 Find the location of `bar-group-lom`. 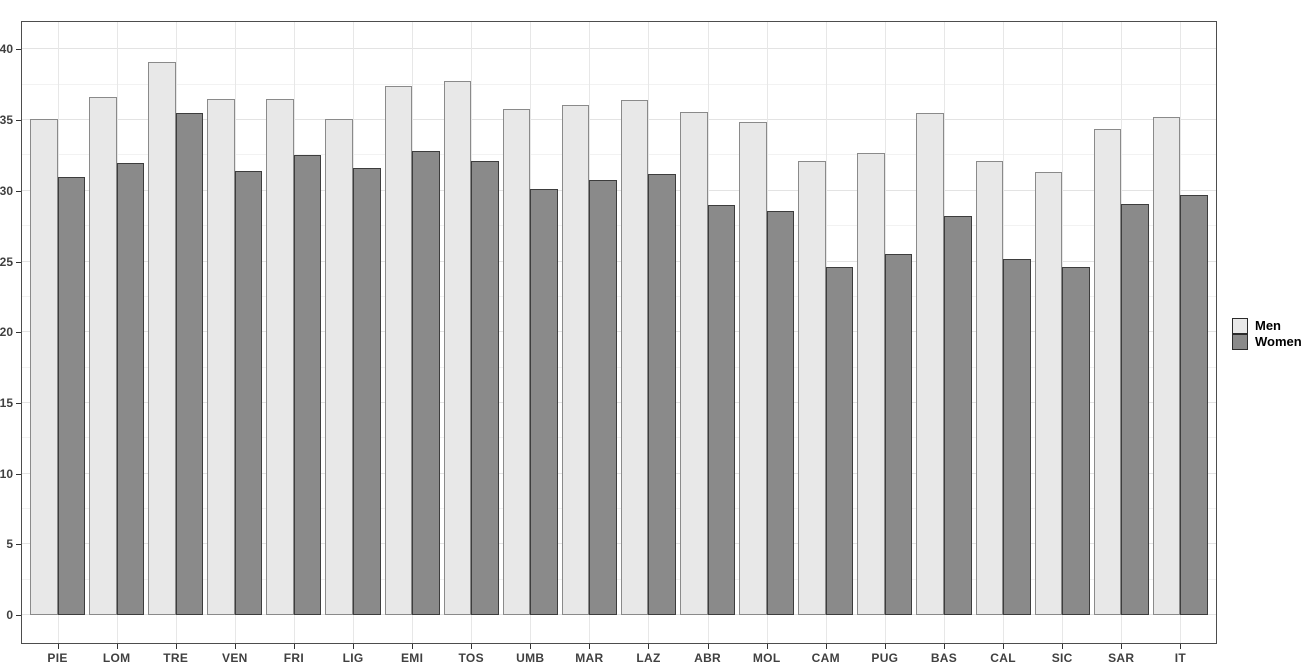

bar-group-lom is located at coordinates (117, 332).